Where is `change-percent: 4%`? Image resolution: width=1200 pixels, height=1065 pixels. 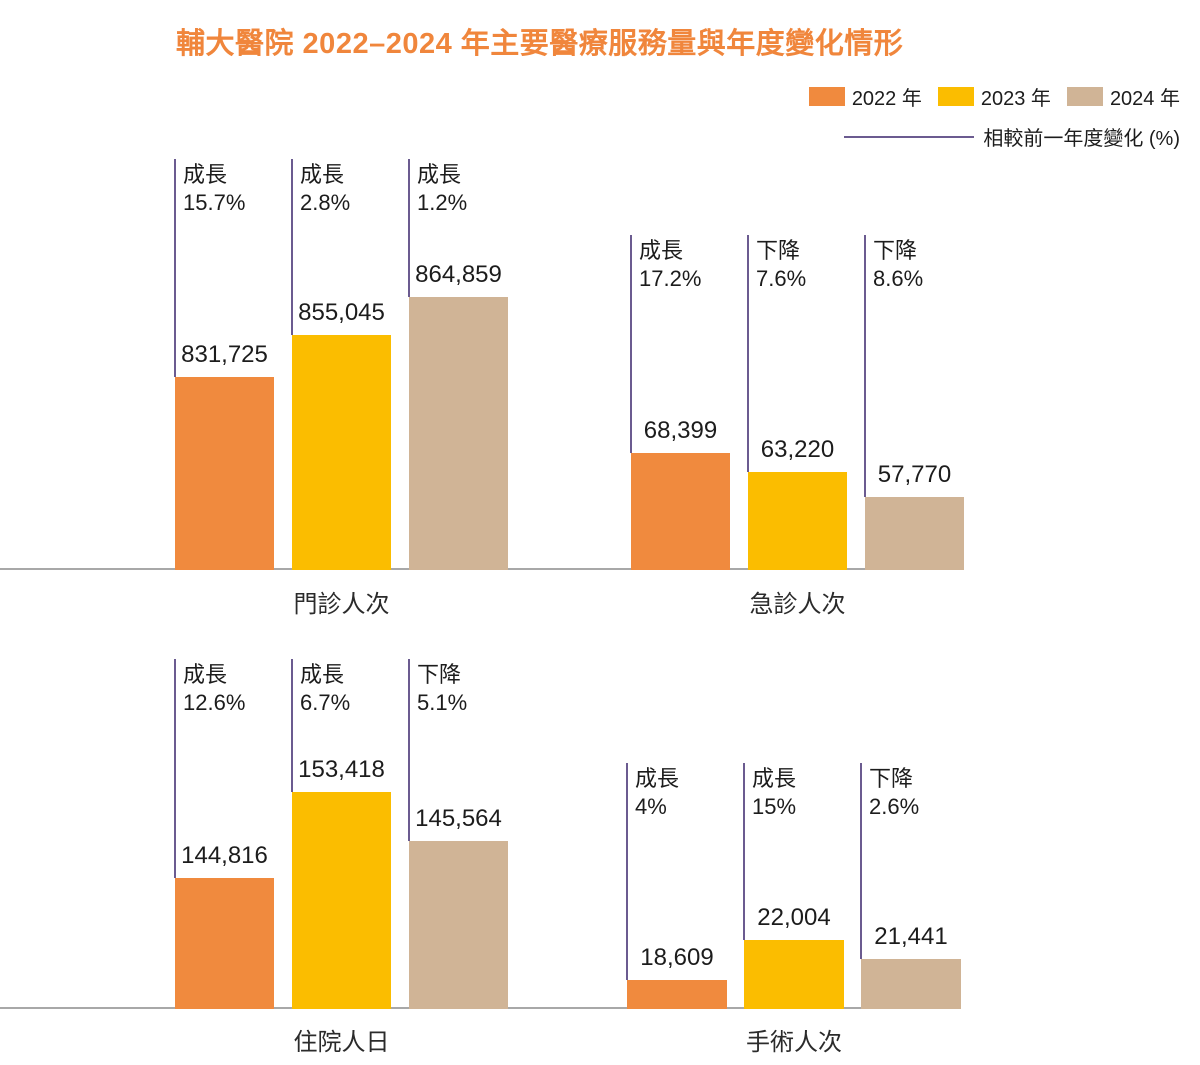
change-percent: 4% is located at coordinates (651, 806).